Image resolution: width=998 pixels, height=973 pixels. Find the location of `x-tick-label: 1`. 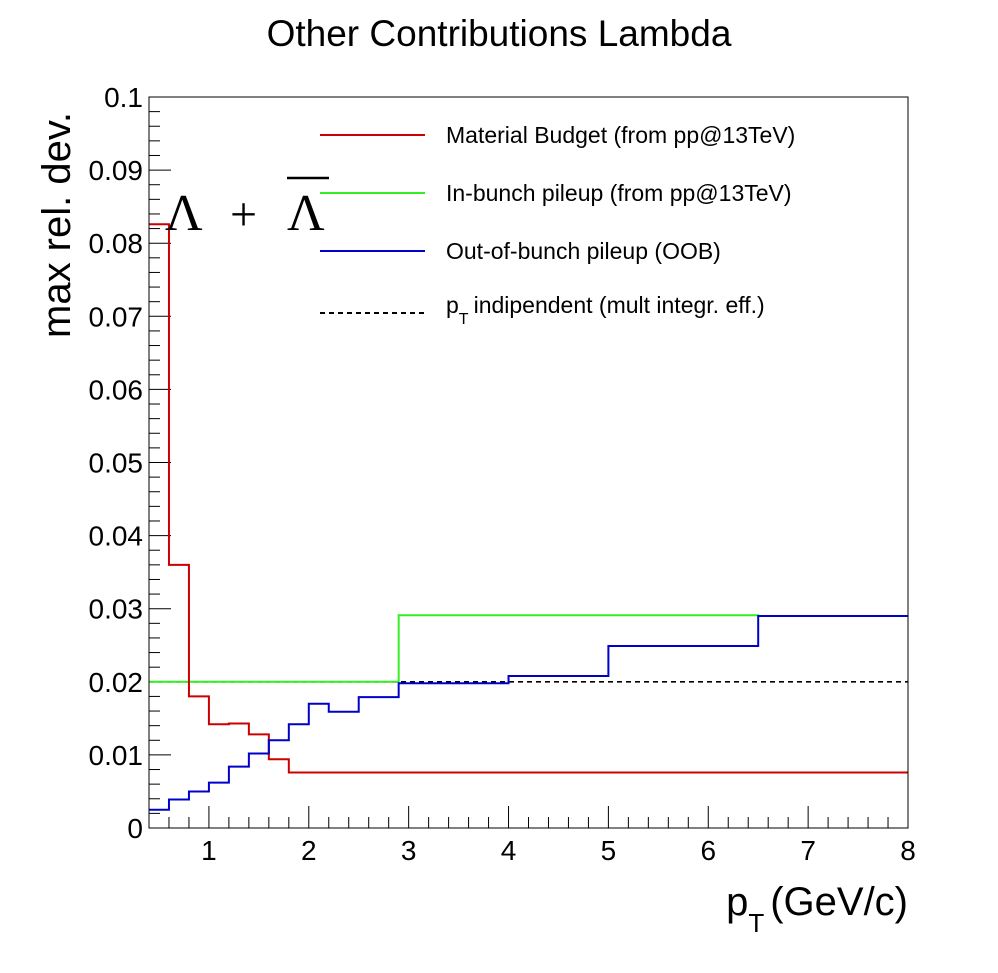

x-tick-label: 1 is located at coordinates (209, 850).